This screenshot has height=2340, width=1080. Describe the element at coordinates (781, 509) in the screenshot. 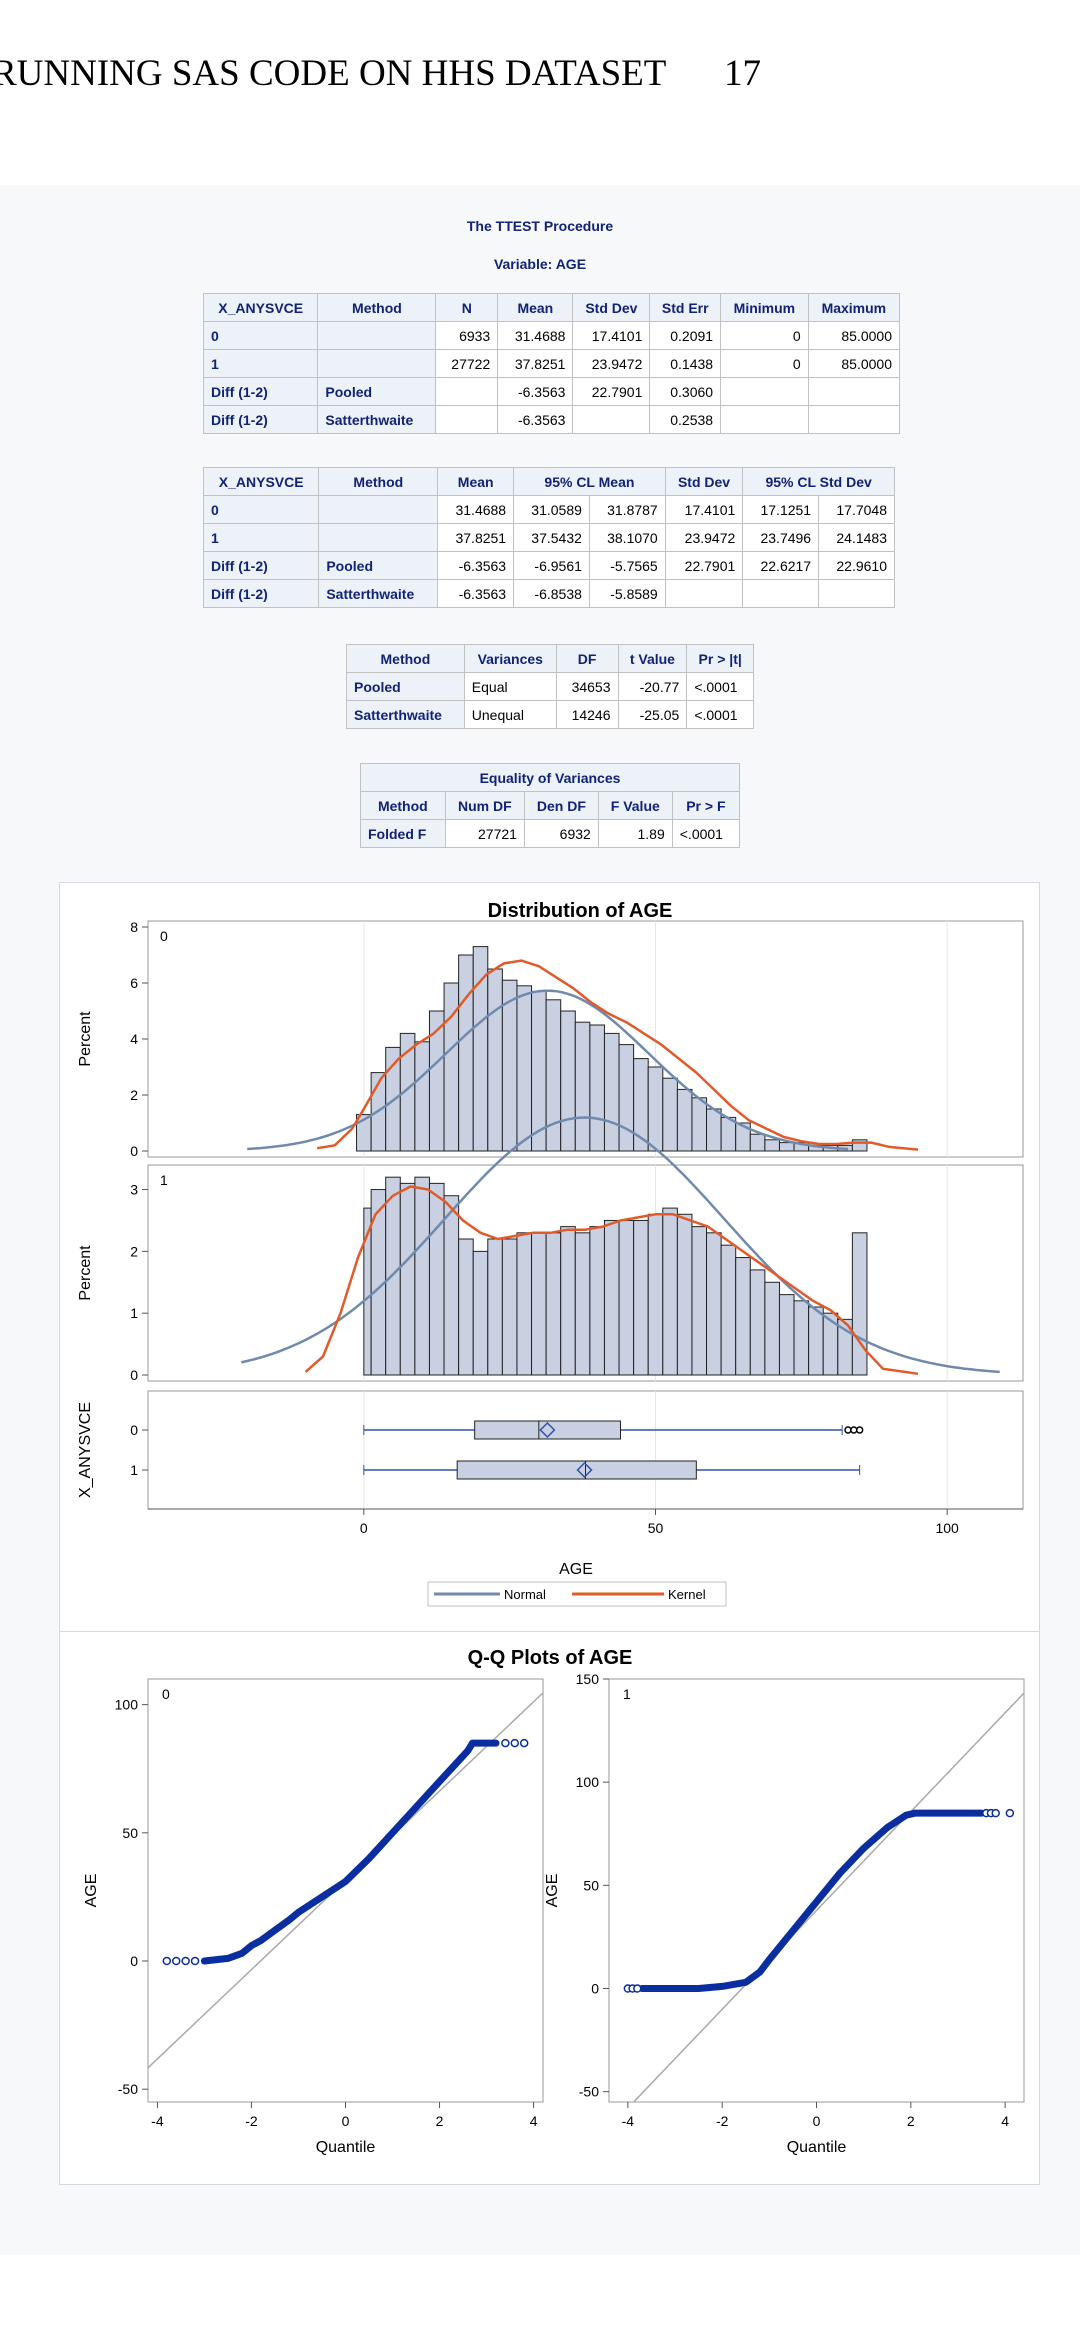

I see `table-cell: 17.1251` at that location.